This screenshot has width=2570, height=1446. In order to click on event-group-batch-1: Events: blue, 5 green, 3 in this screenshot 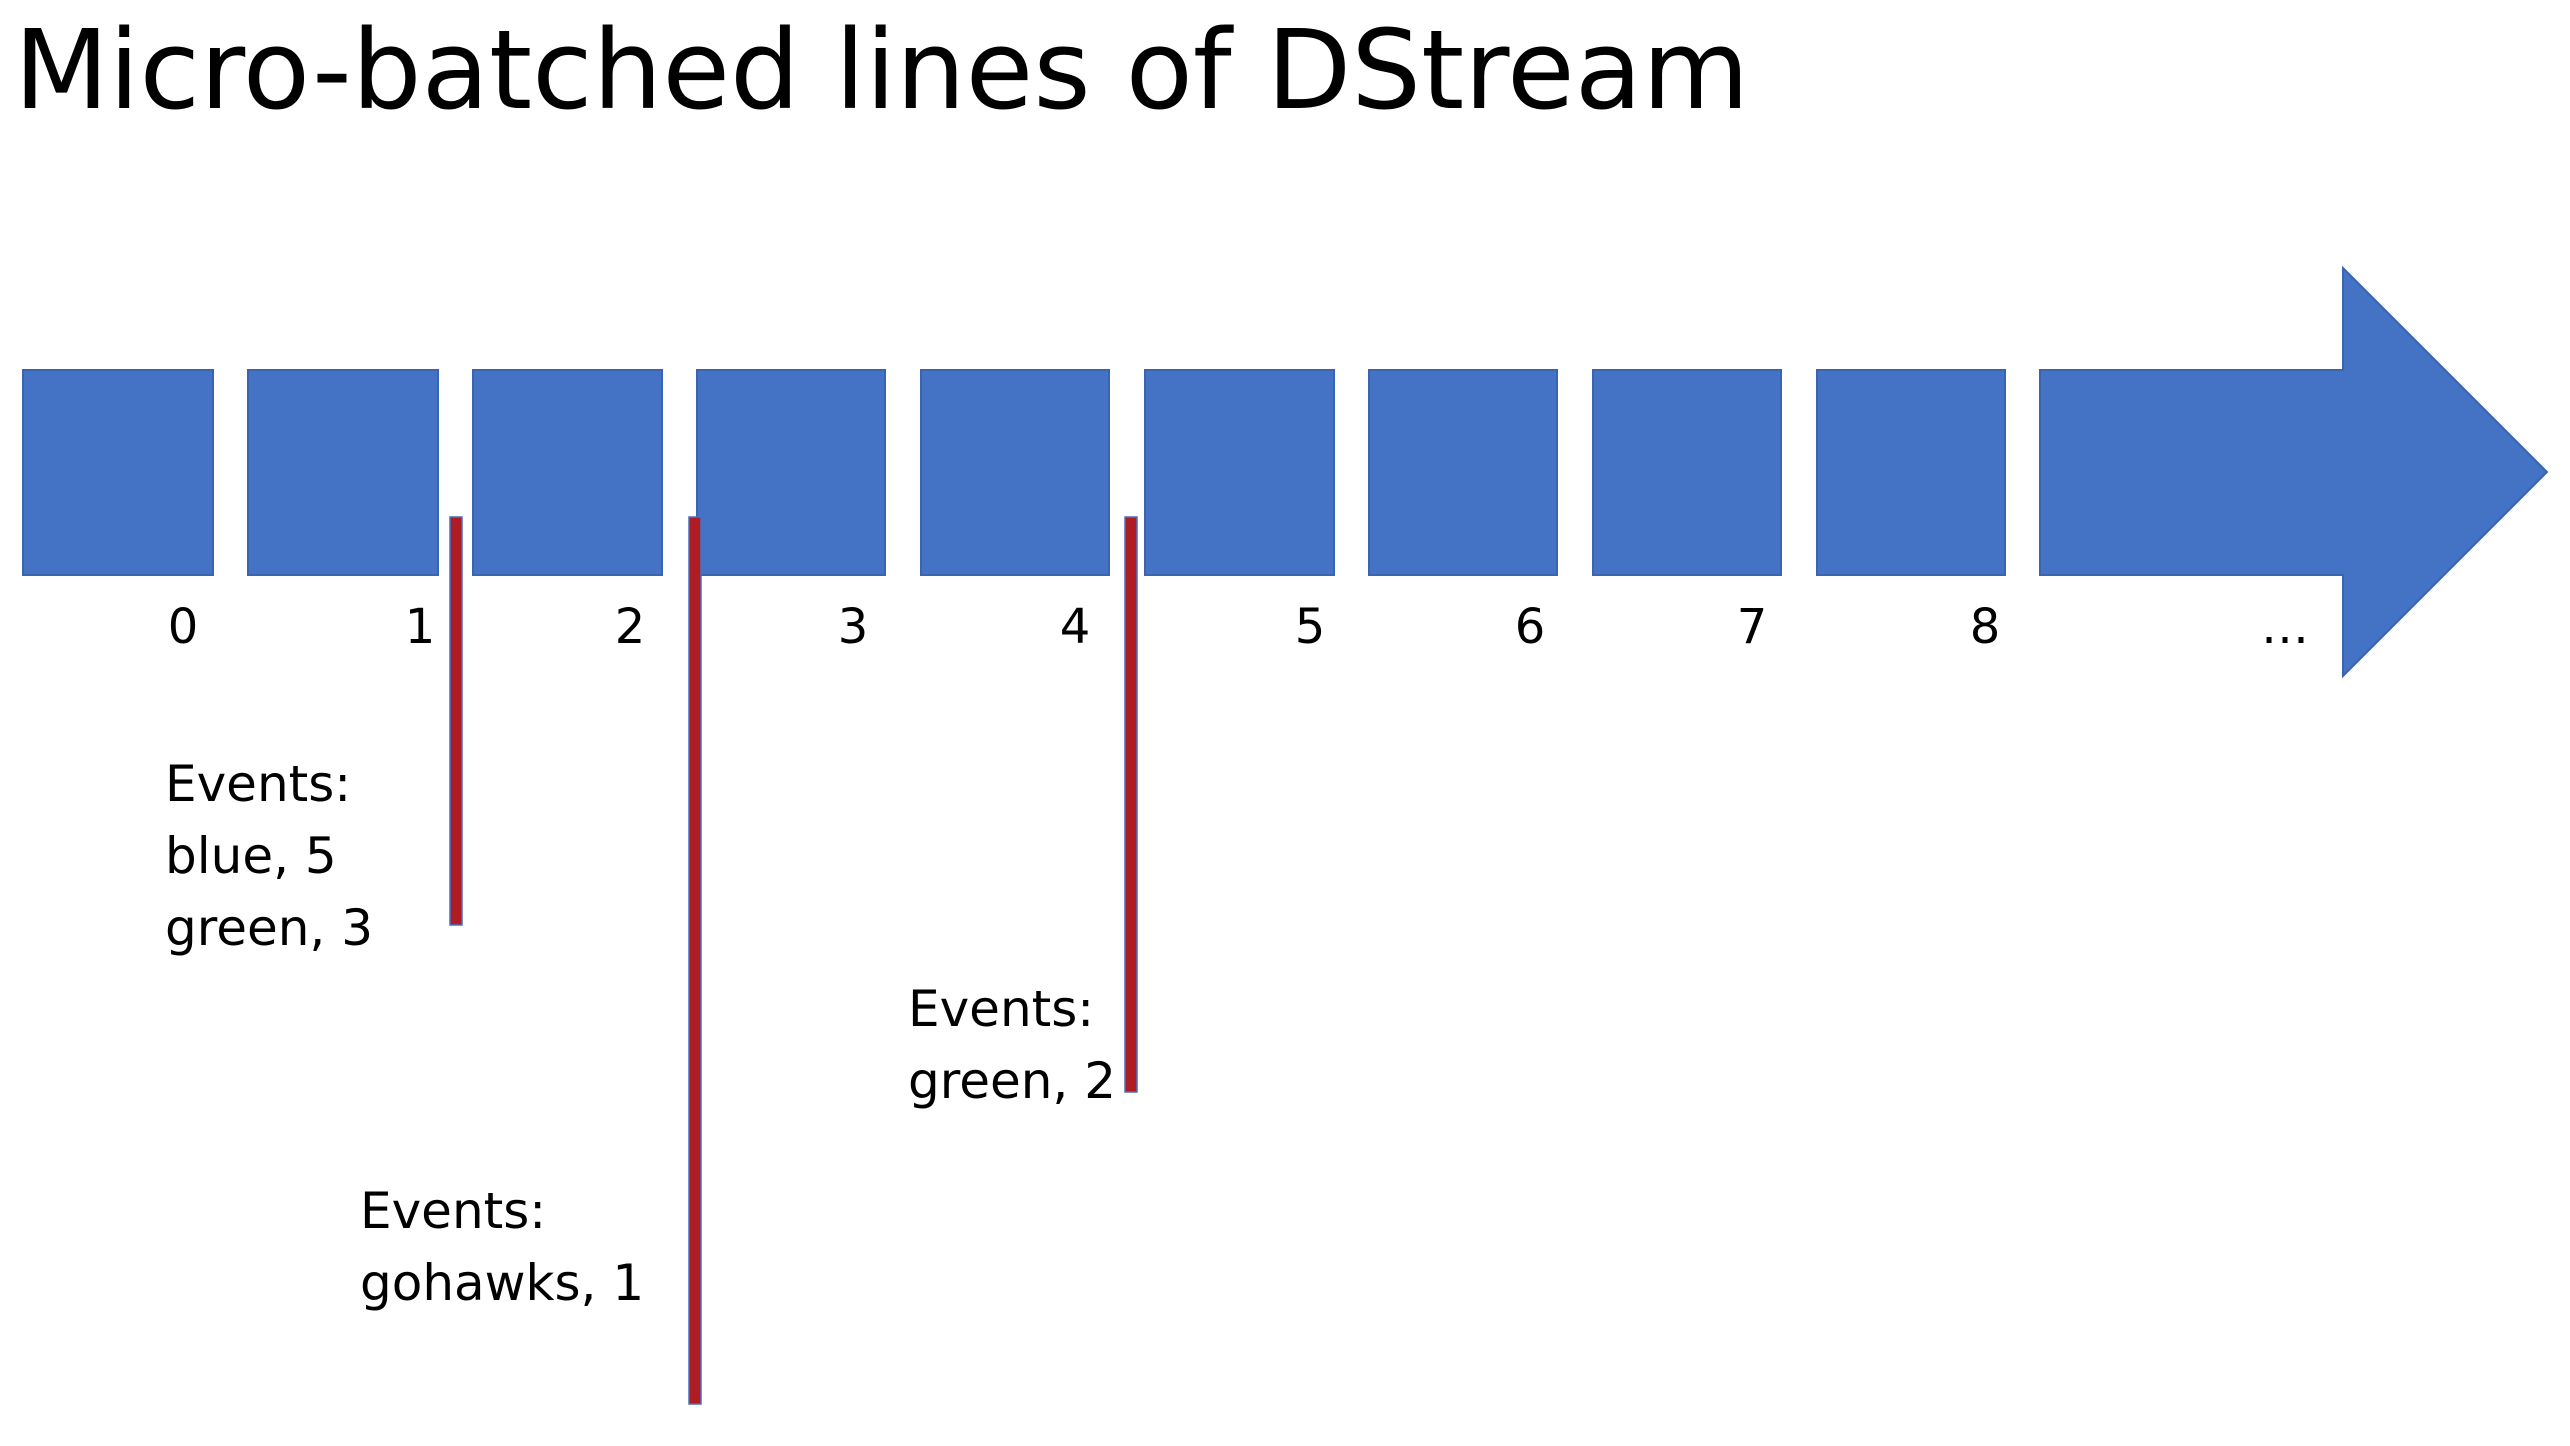, I will do `click(269, 856)`.